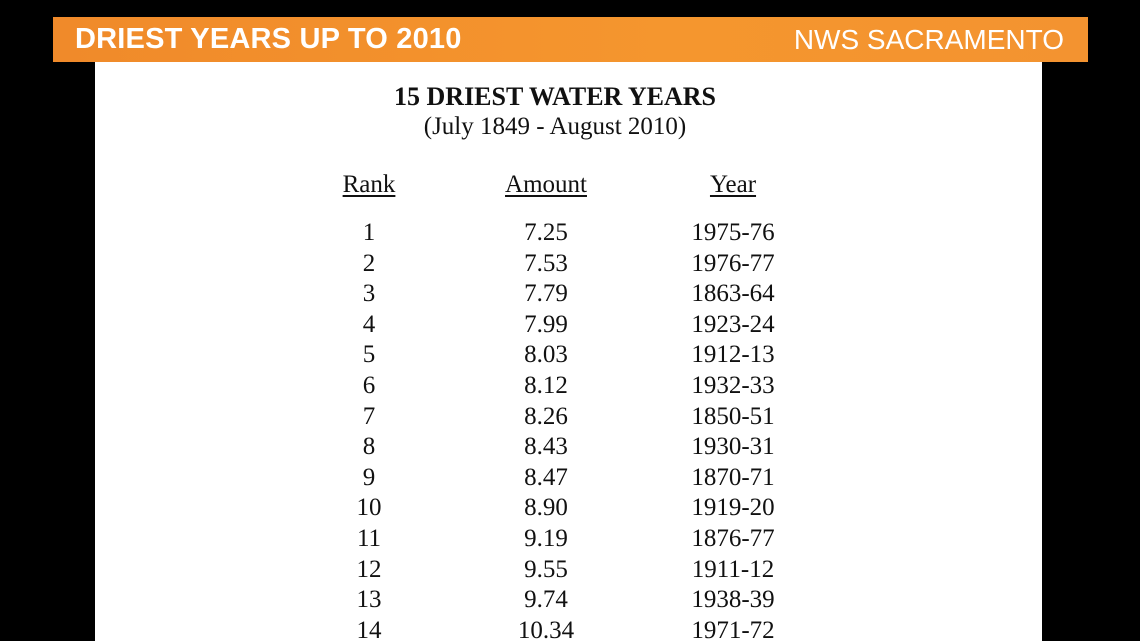  I want to click on year-cell: 1932-33, so click(733, 385).